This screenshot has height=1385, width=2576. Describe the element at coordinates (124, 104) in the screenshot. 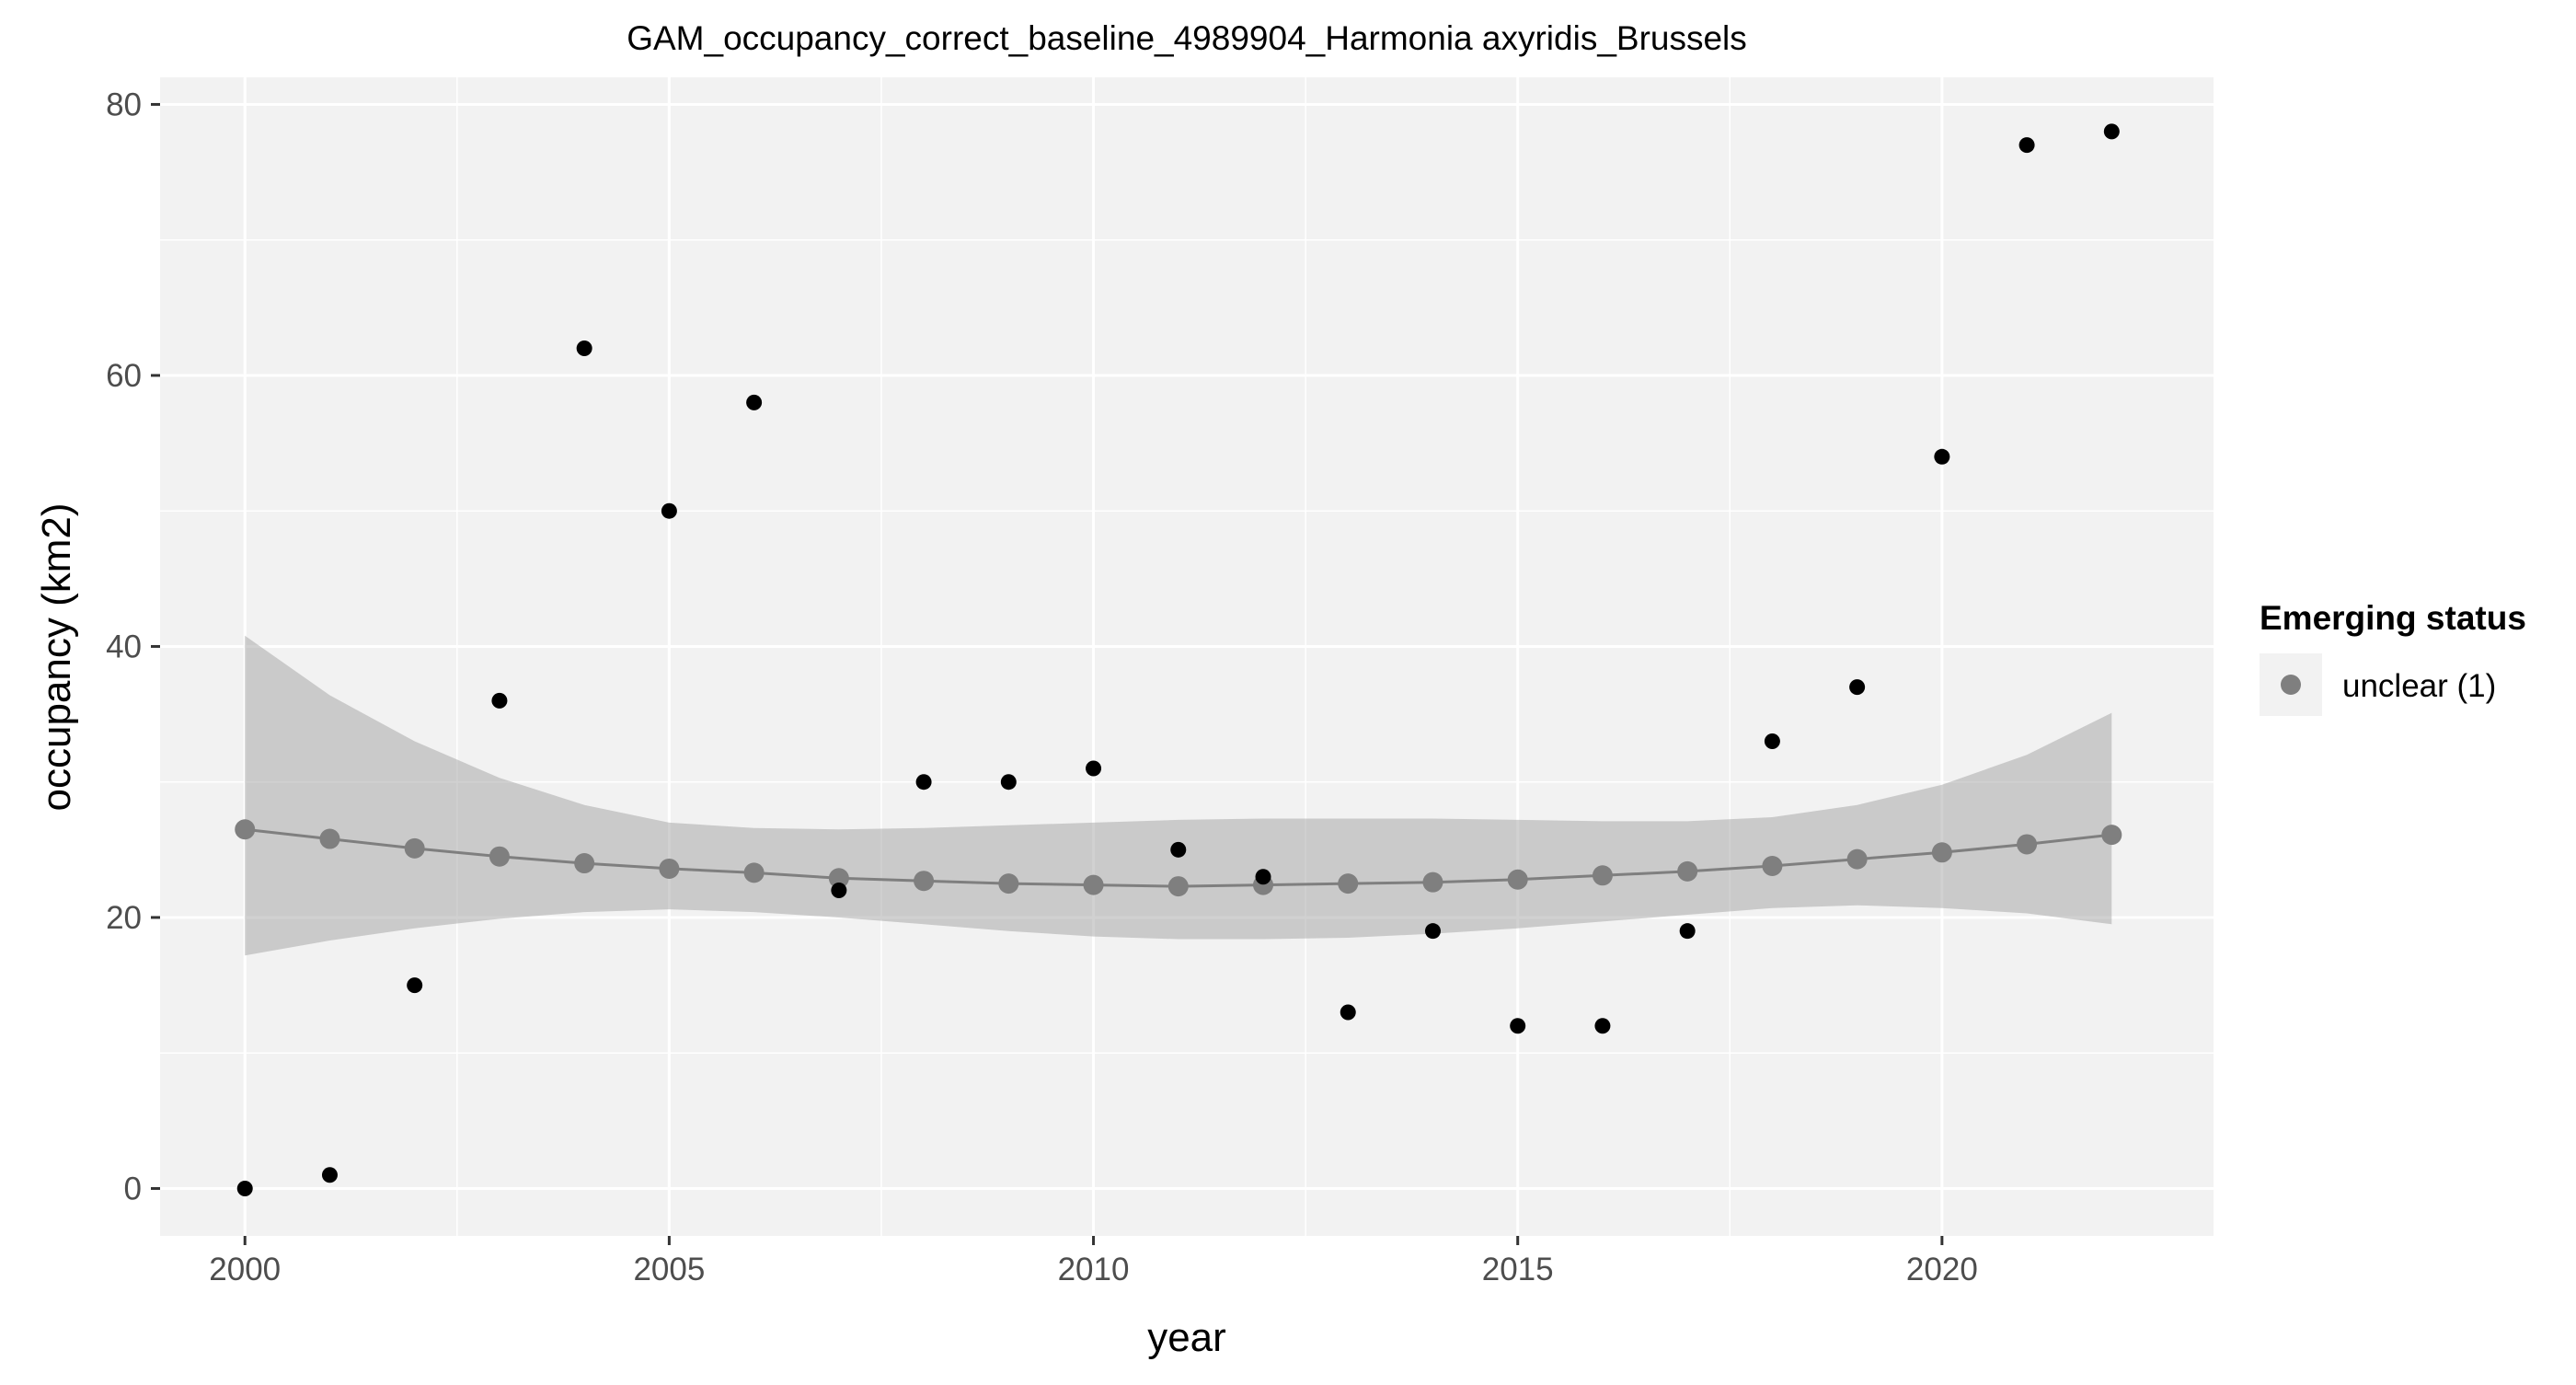

I see `y-tick-label: 80` at that location.